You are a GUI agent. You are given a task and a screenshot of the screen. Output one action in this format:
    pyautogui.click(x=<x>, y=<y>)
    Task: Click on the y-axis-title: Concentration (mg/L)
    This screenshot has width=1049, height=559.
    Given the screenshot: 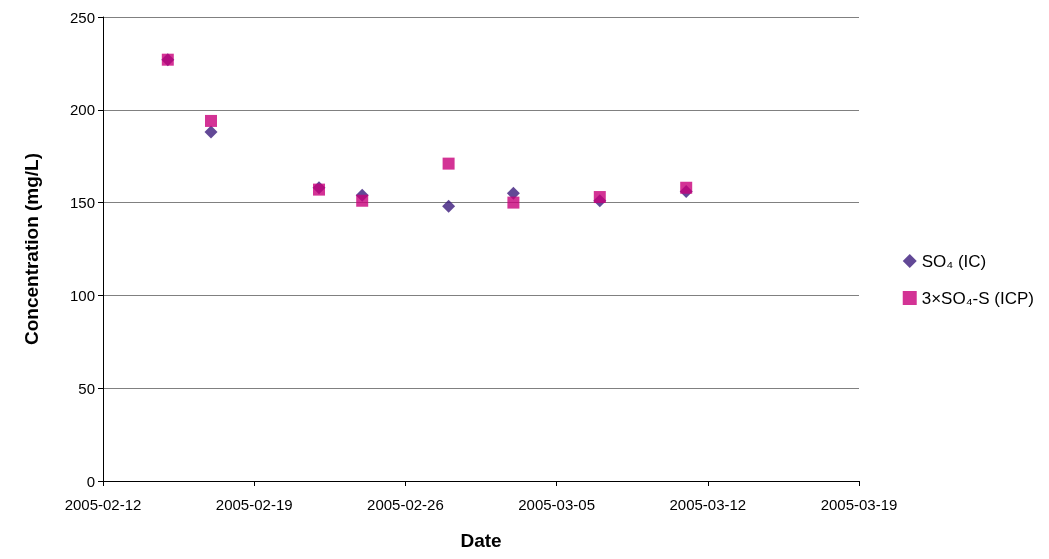 What is the action you would take?
    pyautogui.click(x=31, y=249)
    